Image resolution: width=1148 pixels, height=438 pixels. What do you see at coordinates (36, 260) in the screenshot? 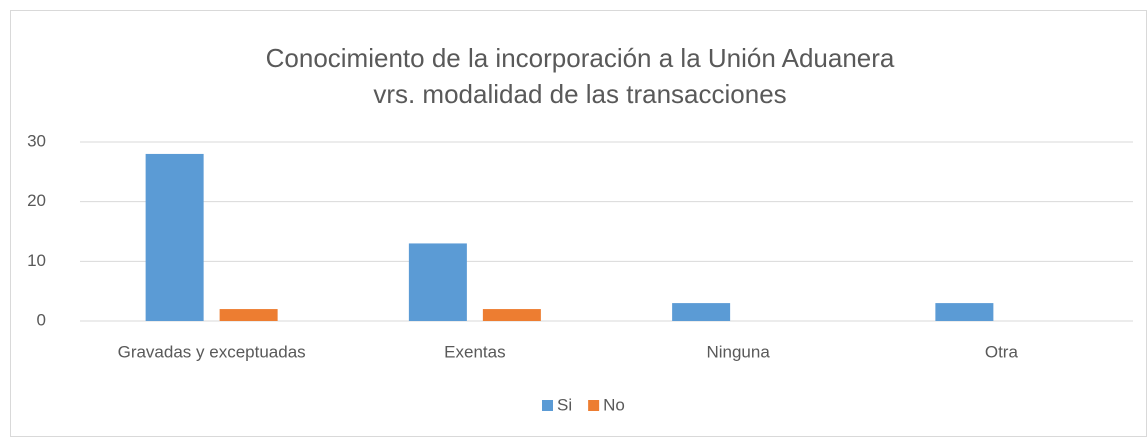
I see `y-tick-label: 10` at bounding box center [36, 260].